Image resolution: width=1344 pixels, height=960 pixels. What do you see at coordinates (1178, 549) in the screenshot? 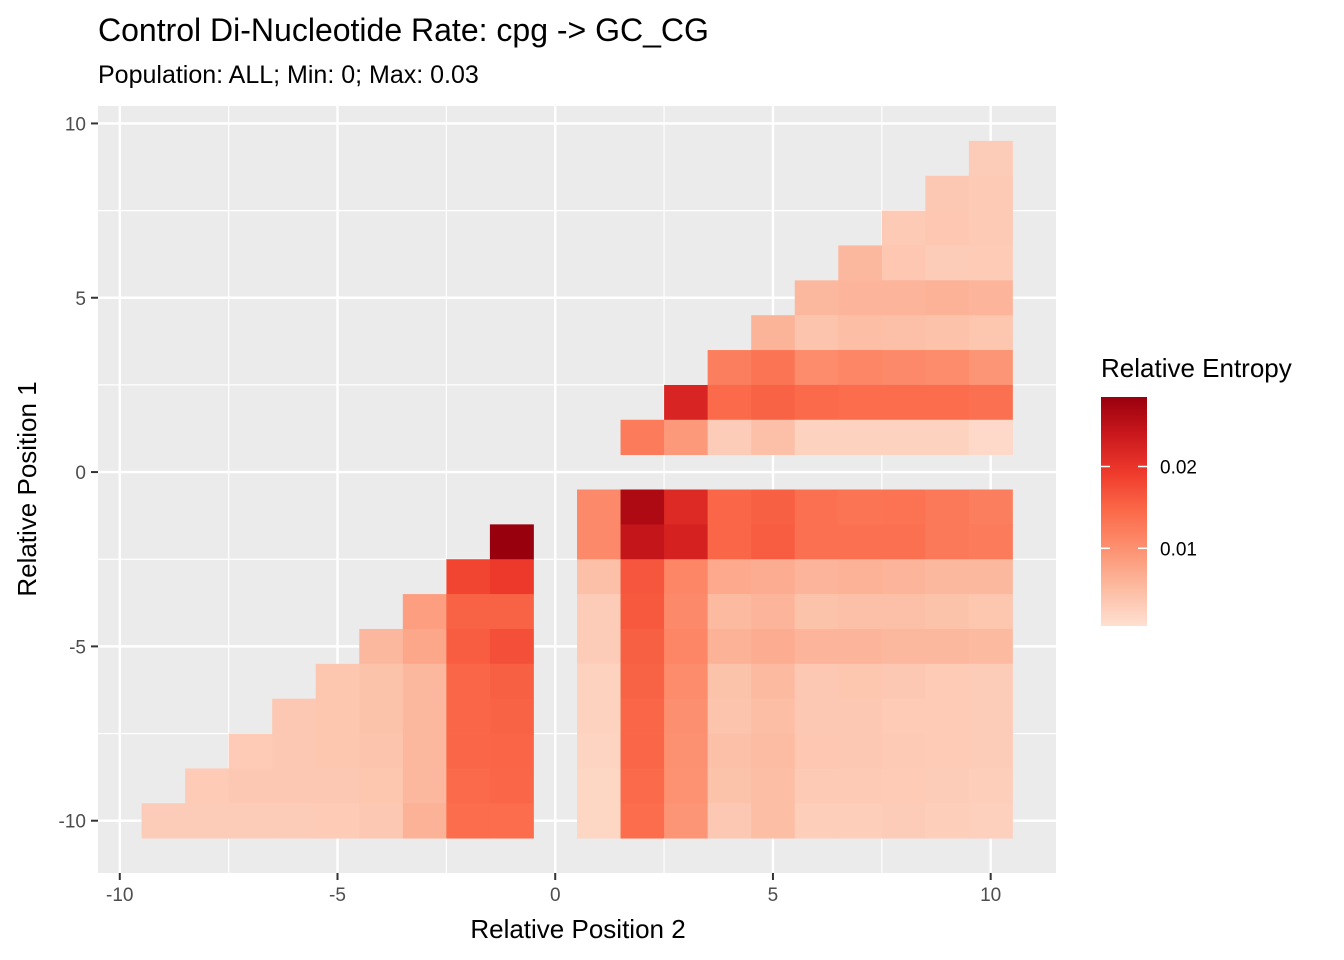
I see `legend-break-label: 0.01` at bounding box center [1178, 549].